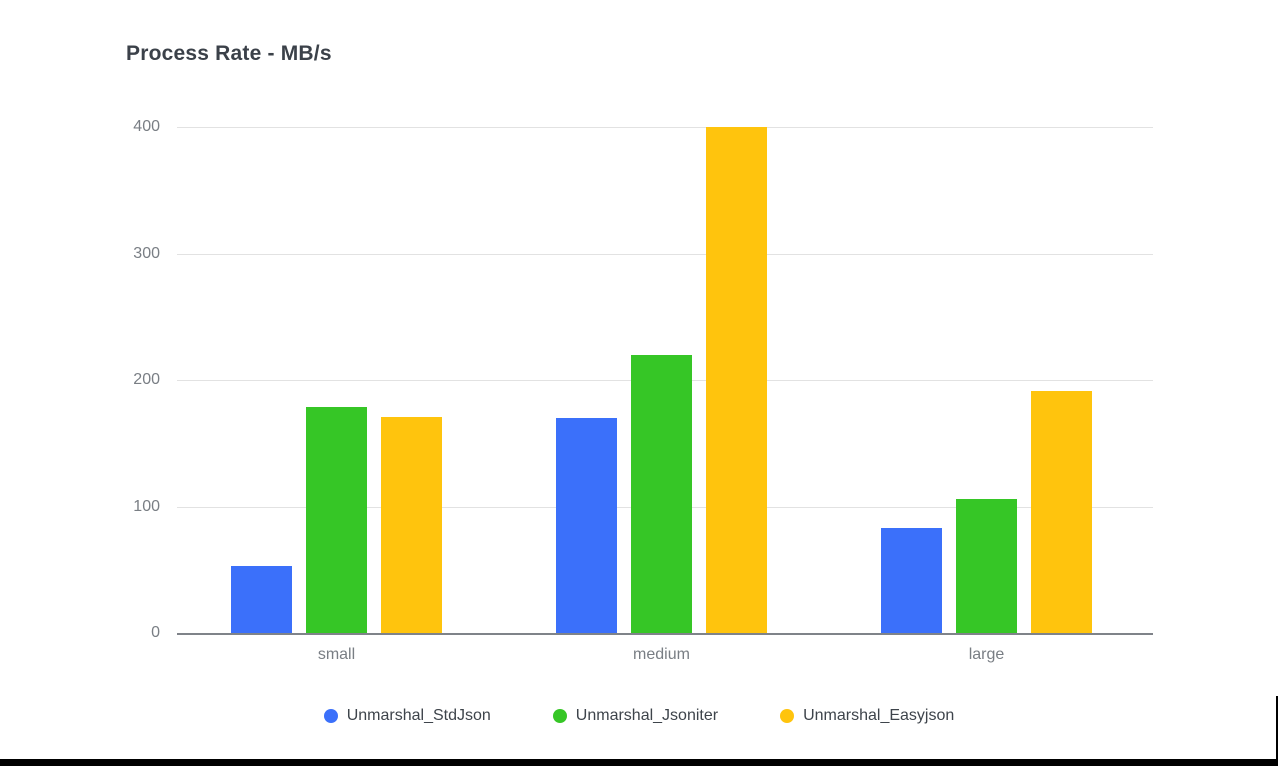 This screenshot has width=1278, height=766. Describe the element at coordinates (661, 654) in the screenshot. I see `x-axis-label-medium: medium` at that location.